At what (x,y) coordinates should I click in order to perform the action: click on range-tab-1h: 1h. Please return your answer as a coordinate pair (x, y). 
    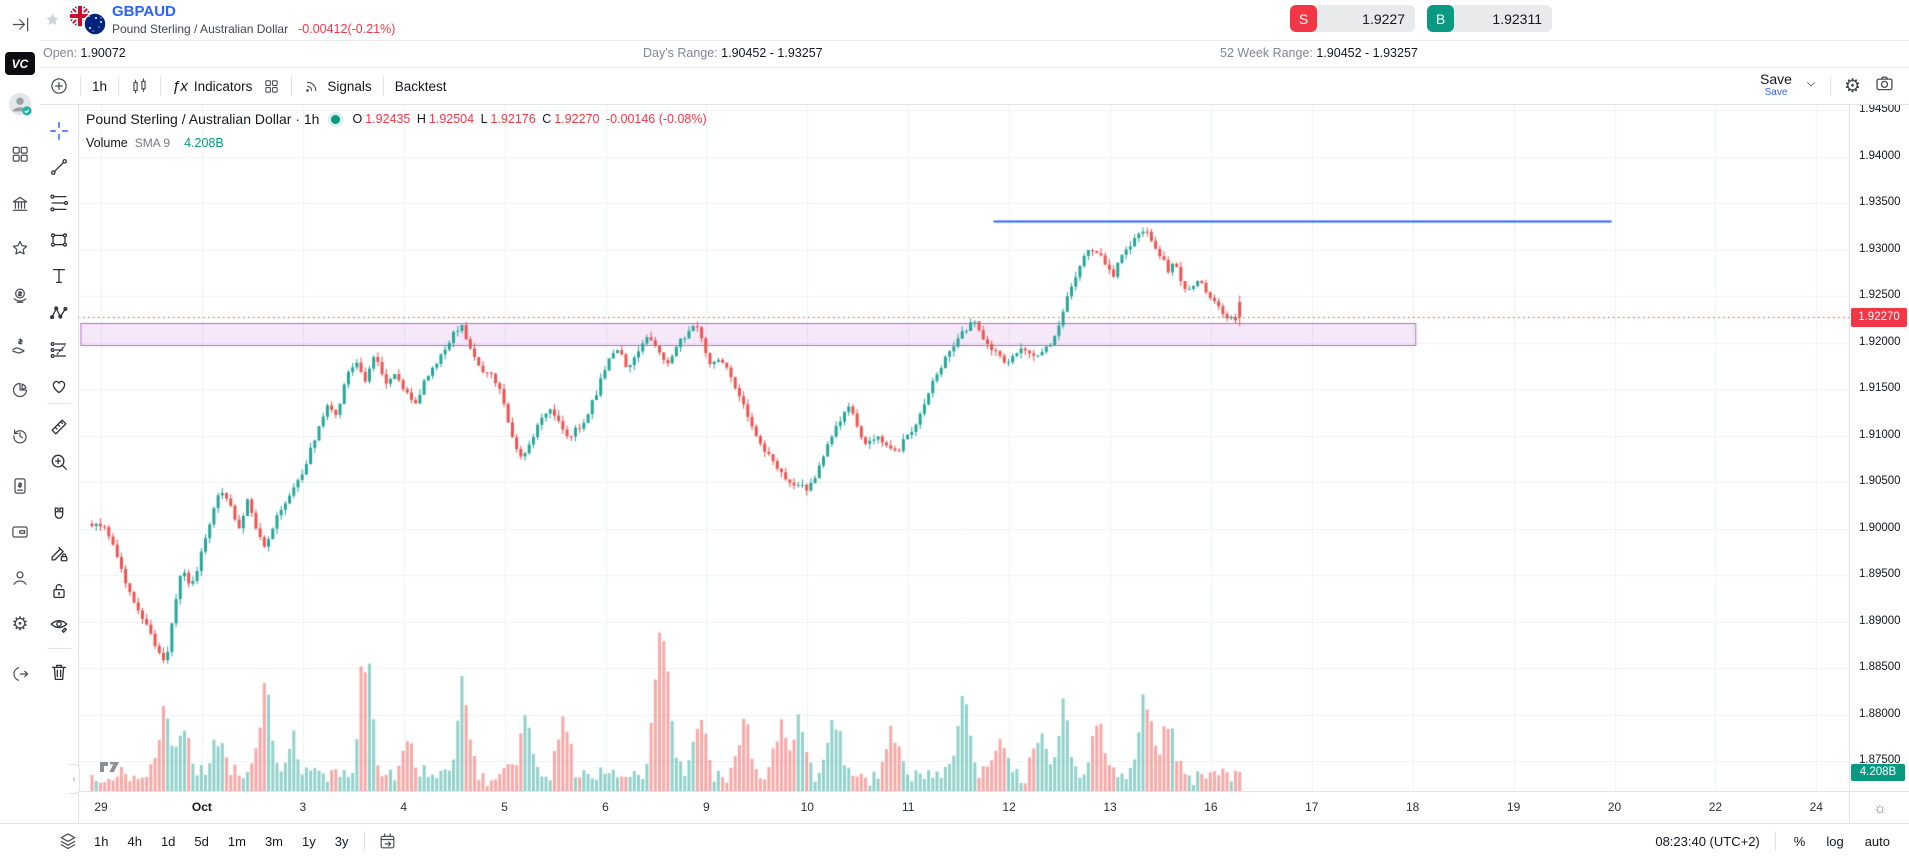
    Looking at the image, I should click on (101, 841).